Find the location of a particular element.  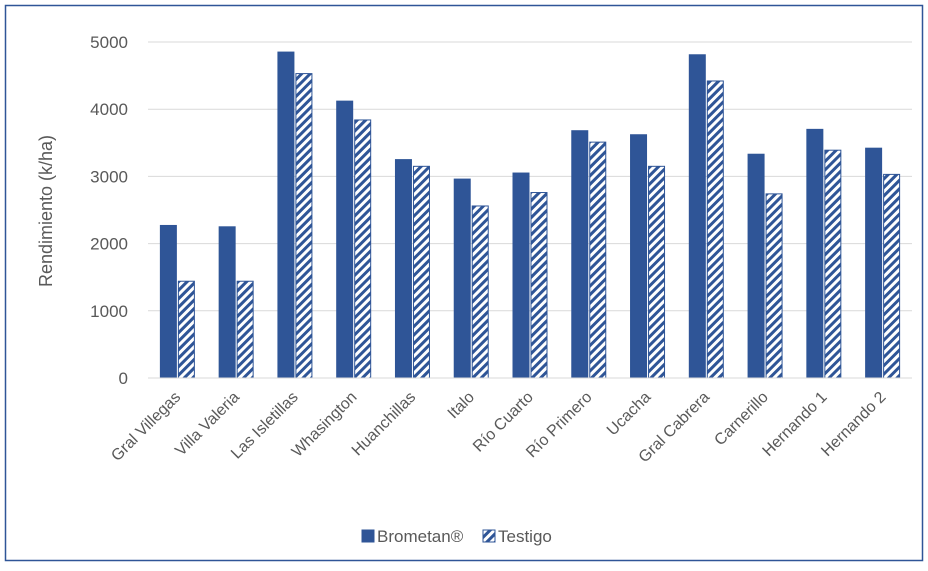

y-tick-label: 0 is located at coordinates (123, 378).